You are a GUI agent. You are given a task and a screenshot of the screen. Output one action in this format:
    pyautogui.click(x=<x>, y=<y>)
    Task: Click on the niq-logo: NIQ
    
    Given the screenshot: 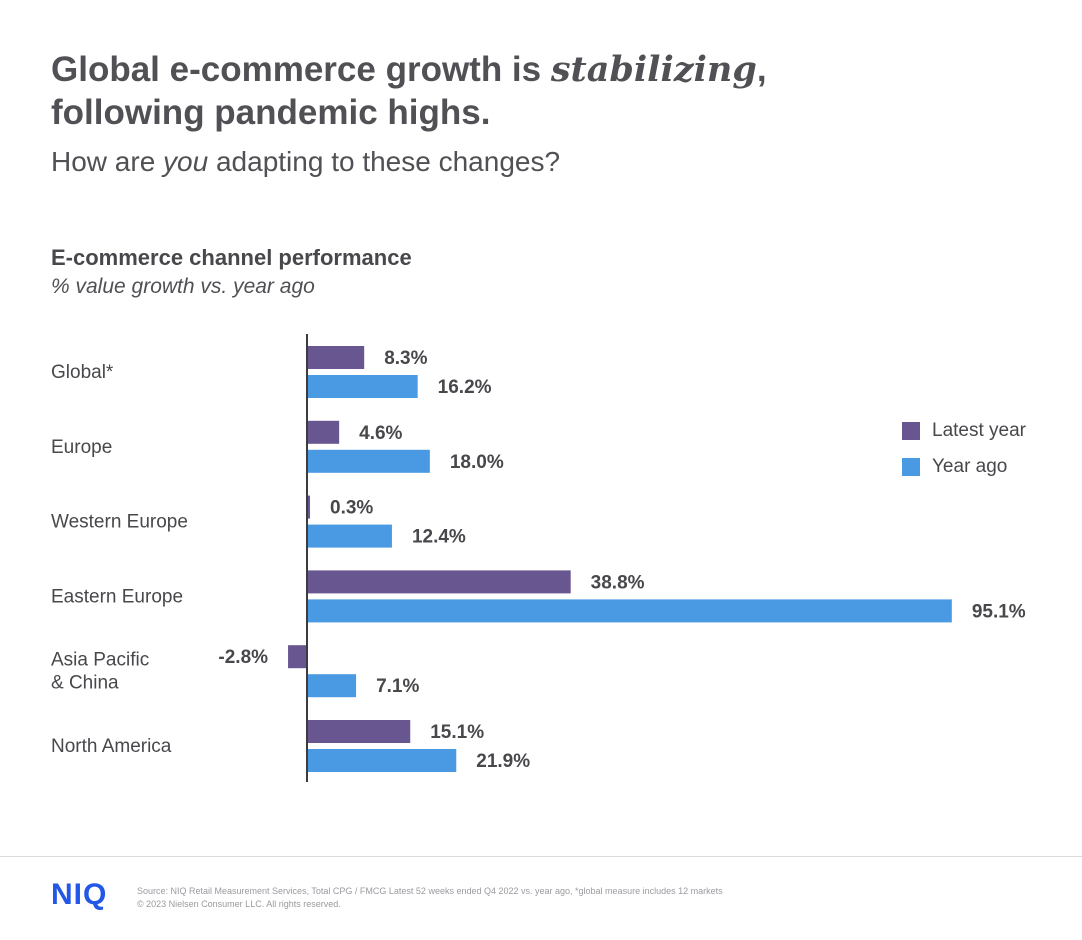 What is the action you would take?
    pyautogui.click(x=79, y=894)
    